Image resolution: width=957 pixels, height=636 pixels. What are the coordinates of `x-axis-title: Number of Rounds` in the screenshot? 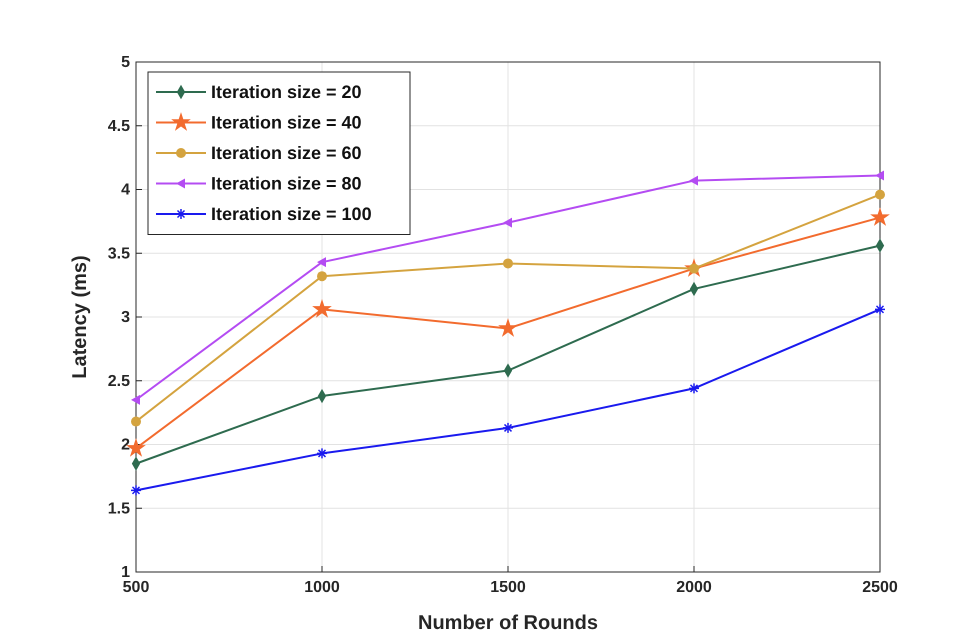 It's located at (508, 623).